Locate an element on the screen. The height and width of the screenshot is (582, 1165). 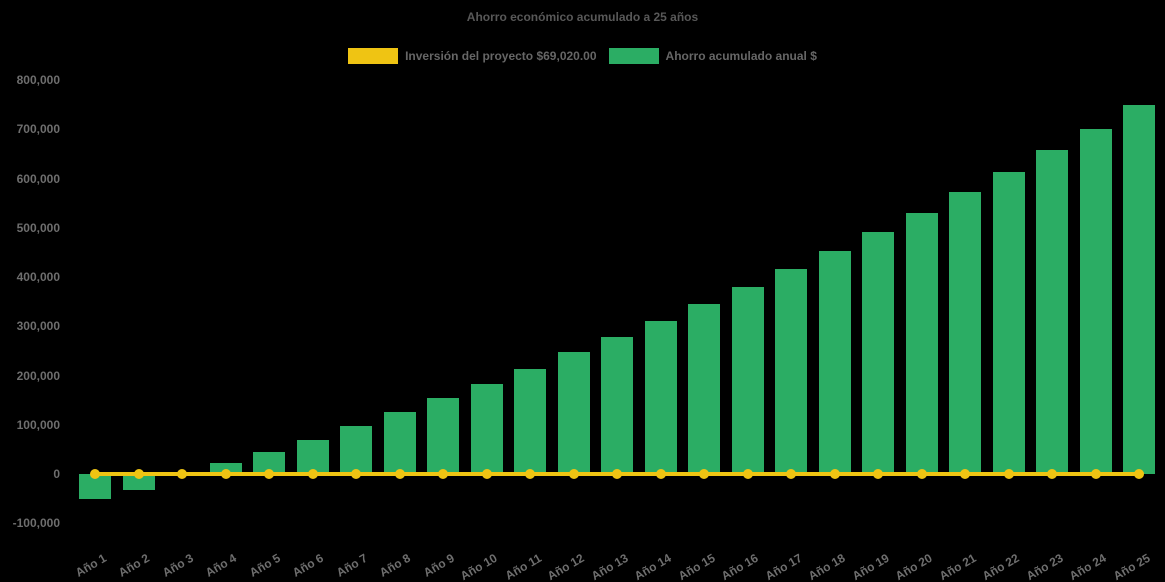
x-axis-category-label: Año 14 is located at coordinates (653, 566).